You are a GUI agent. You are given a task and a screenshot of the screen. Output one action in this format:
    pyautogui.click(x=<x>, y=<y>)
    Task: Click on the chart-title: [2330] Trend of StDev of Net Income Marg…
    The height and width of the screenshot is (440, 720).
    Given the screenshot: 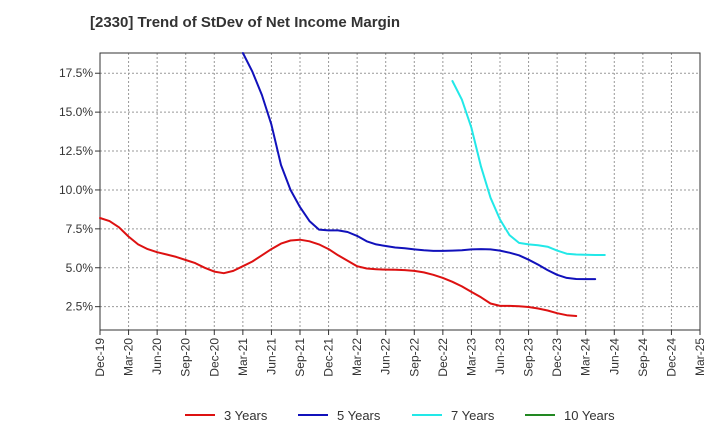 What is the action you would take?
    pyautogui.click(x=245, y=22)
    